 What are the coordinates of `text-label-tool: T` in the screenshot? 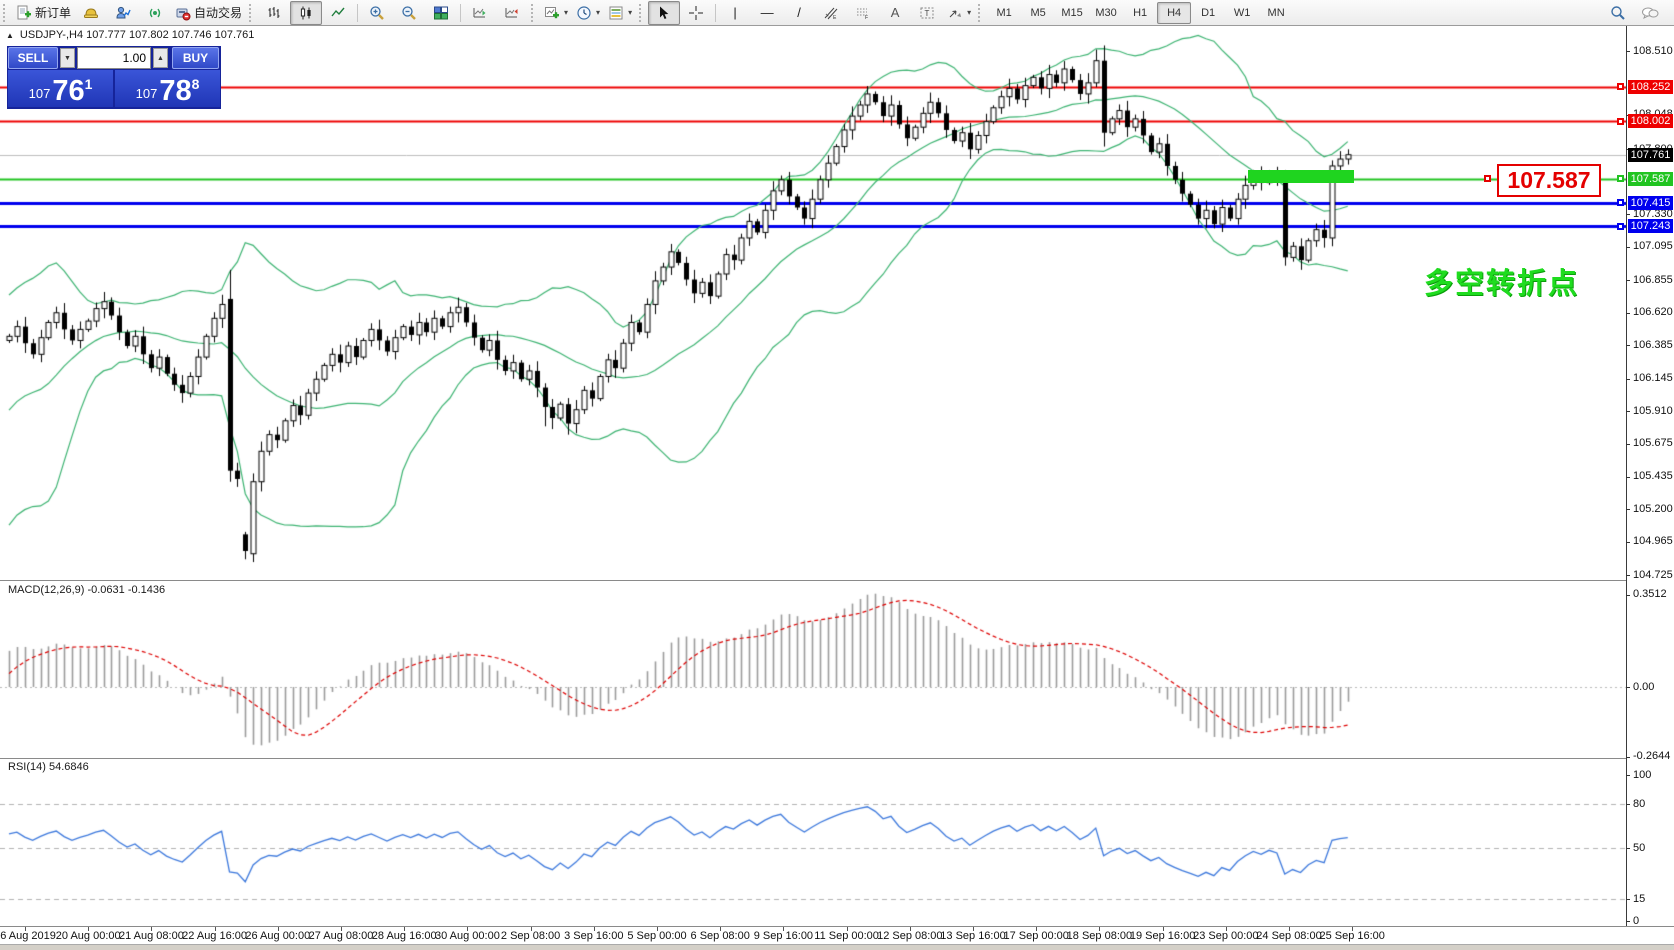 It's located at (927, 13).